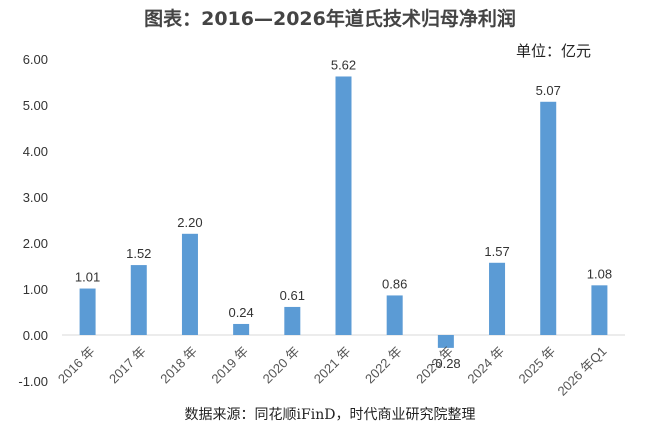 The height and width of the screenshot is (431, 660). Describe the element at coordinates (76, 365) in the screenshot. I see `x-tick-label: 2016 年` at that location.